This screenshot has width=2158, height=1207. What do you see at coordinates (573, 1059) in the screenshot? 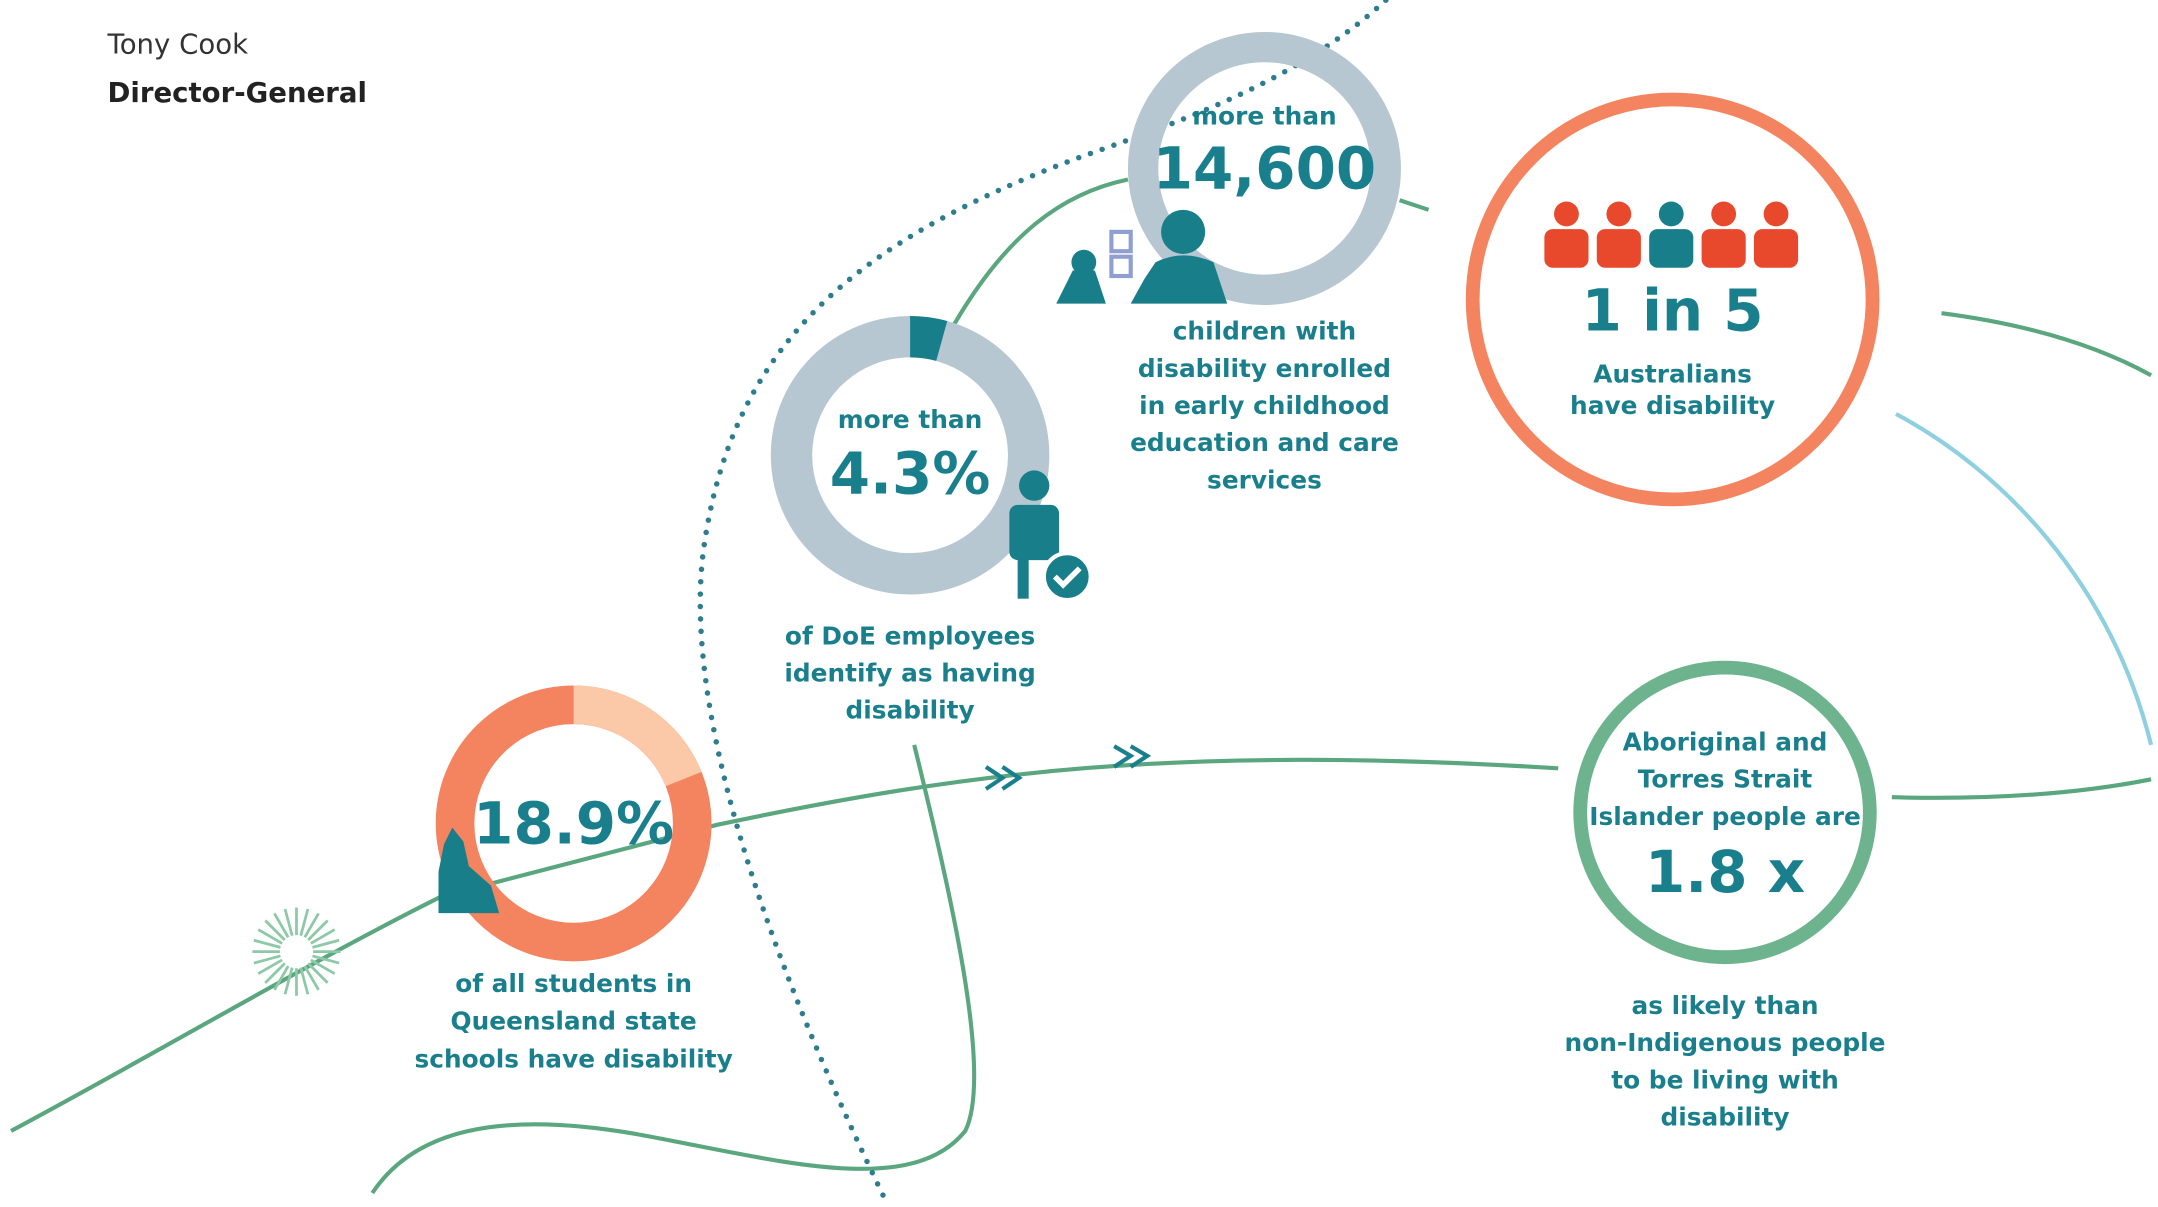
I see `caption-line: schools have disability` at bounding box center [573, 1059].